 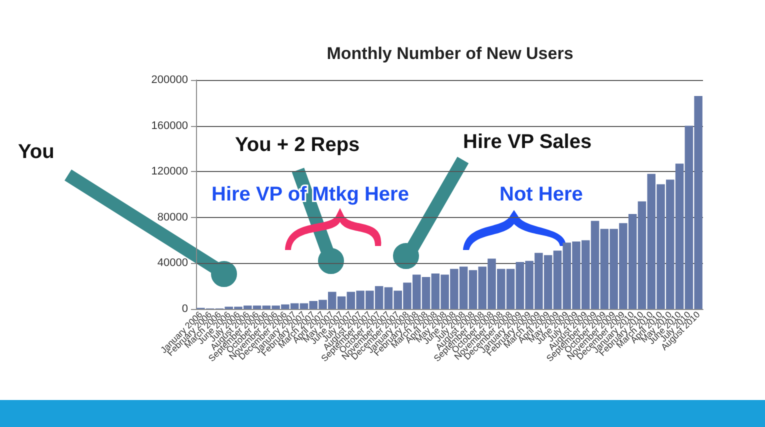 I want to click on chart-title: Monthly Number of New Users, so click(x=450, y=53).